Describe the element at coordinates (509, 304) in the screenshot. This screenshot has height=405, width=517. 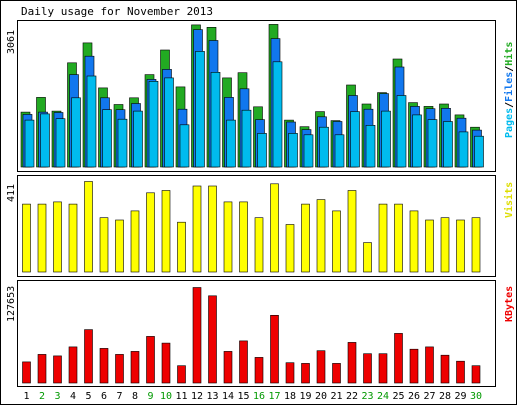
I see `legend-kbytes: KBytes` at that location.